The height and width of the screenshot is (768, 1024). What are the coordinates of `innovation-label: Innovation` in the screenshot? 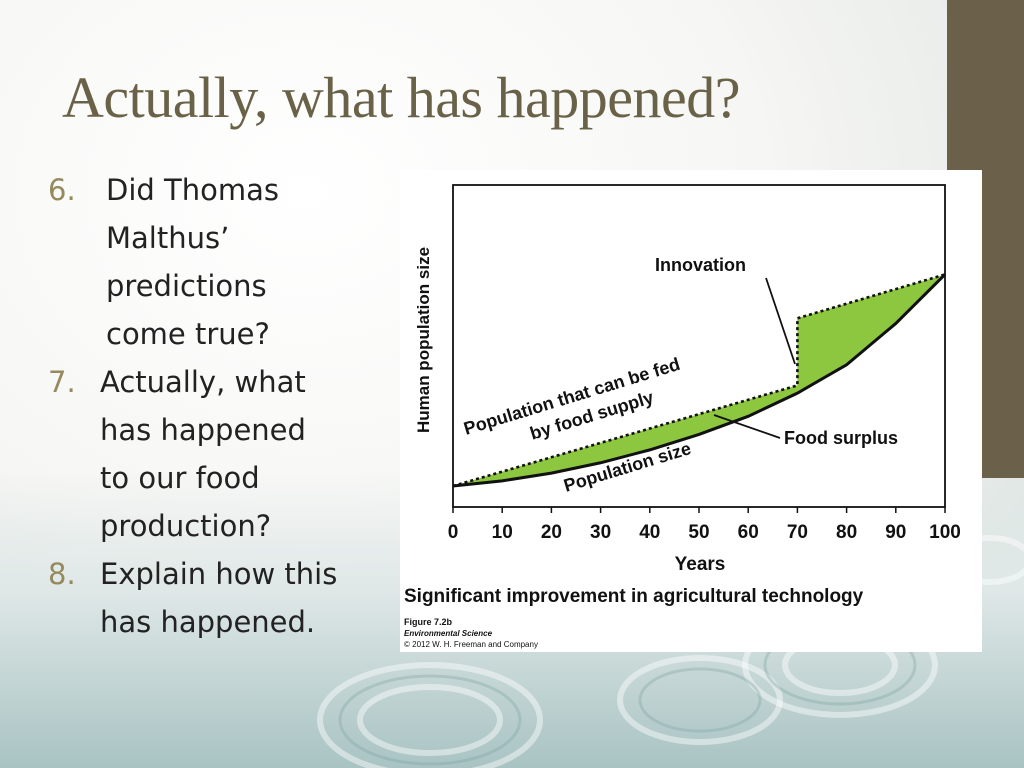 It's located at (700, 265).